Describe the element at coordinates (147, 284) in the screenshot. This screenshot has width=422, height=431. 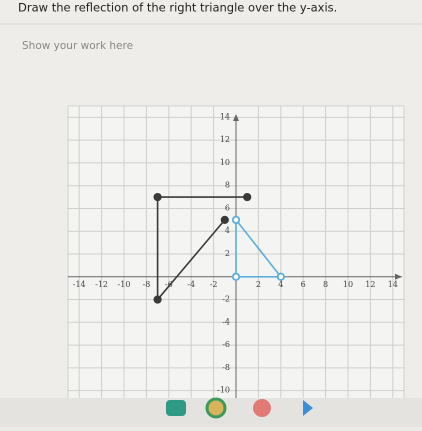
I see `x-tick-label: -8` at that location.